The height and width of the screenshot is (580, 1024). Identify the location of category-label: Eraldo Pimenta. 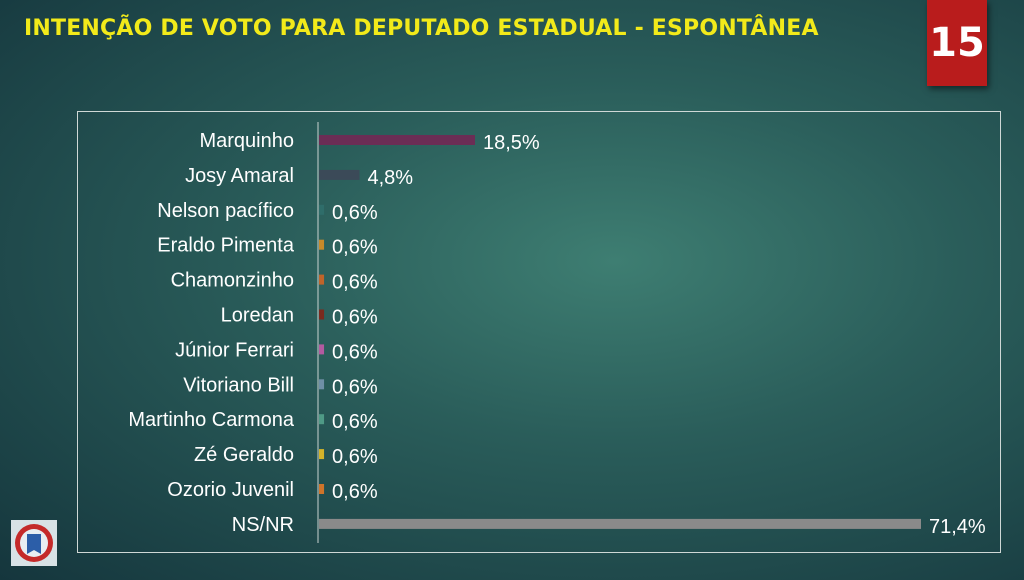
(226, 246).